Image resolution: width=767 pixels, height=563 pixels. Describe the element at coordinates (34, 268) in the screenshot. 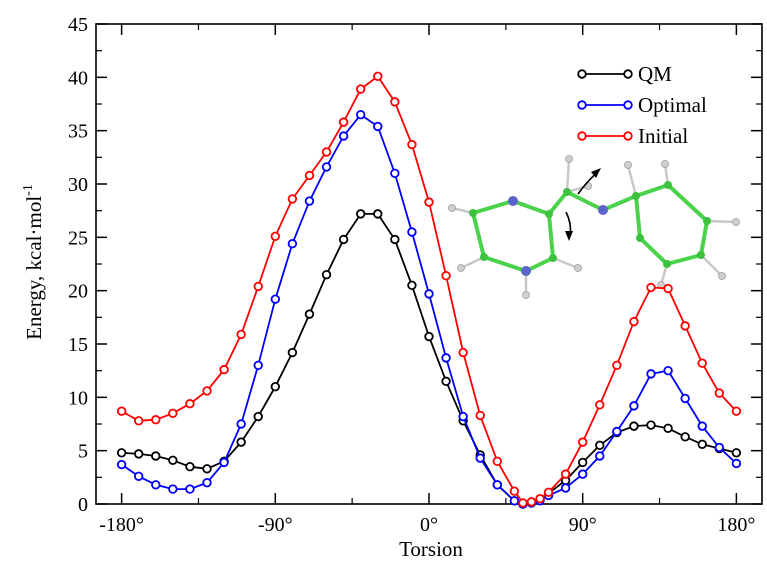

I see `y-axis-title-main: Energy, kcal·mol` at that location.